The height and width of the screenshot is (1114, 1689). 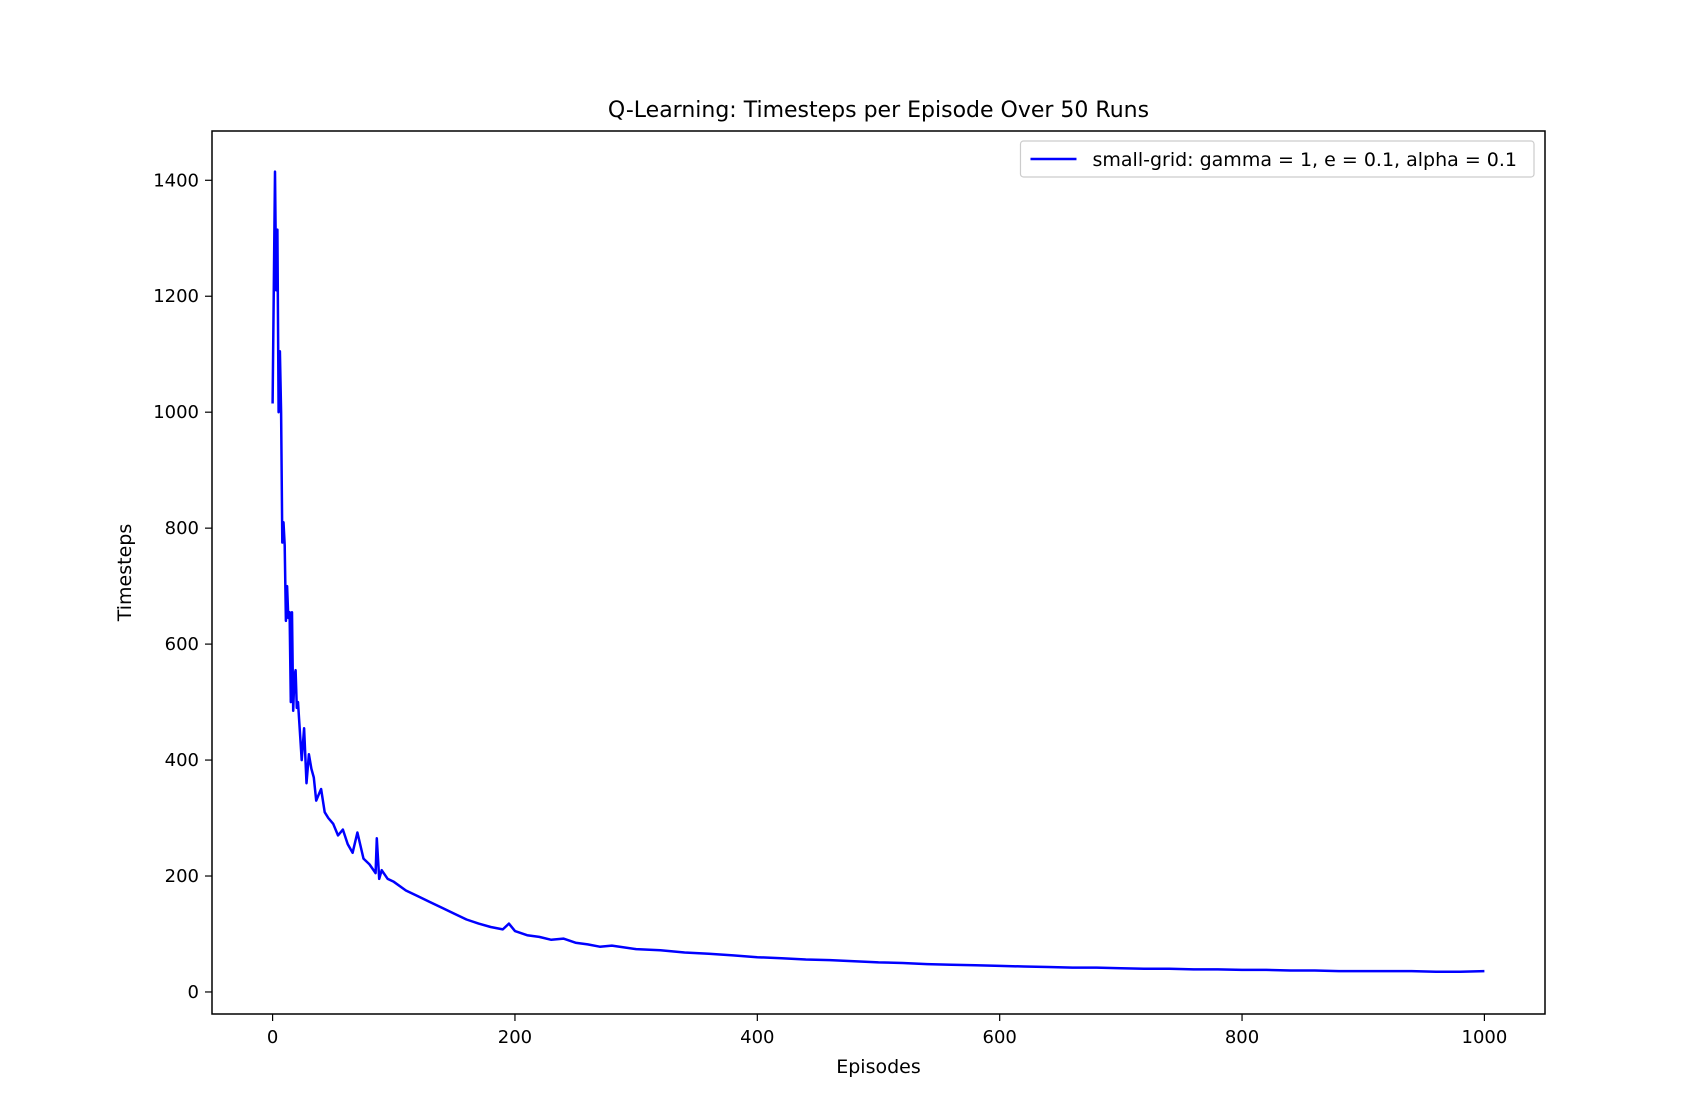 What do you see at coordinates (1242, 1037) in the screenshot?
I see `x-tick-label: 800` at bounding box center [1242, 1037].